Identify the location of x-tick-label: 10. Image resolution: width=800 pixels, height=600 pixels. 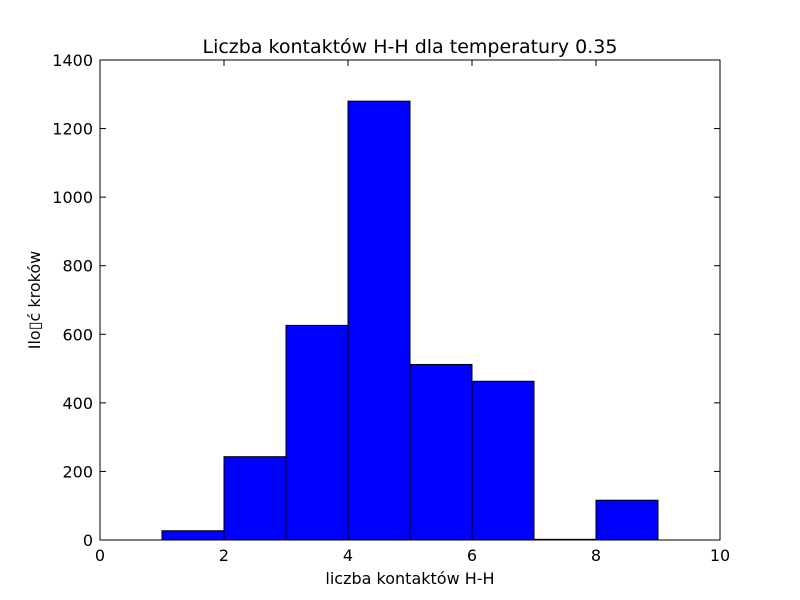
(720, 555).